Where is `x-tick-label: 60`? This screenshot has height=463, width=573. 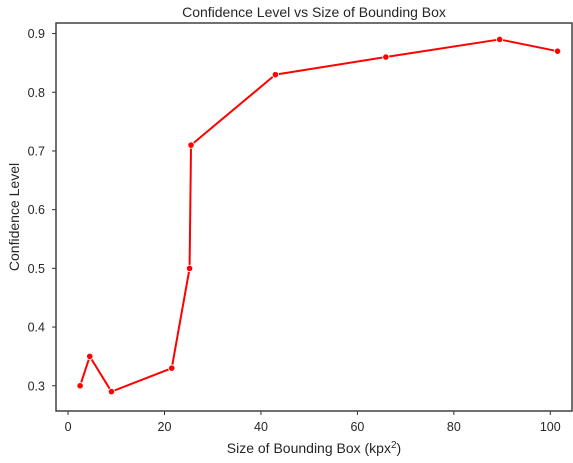
x-tick-label: 60 is located at coordinates (357, 427).